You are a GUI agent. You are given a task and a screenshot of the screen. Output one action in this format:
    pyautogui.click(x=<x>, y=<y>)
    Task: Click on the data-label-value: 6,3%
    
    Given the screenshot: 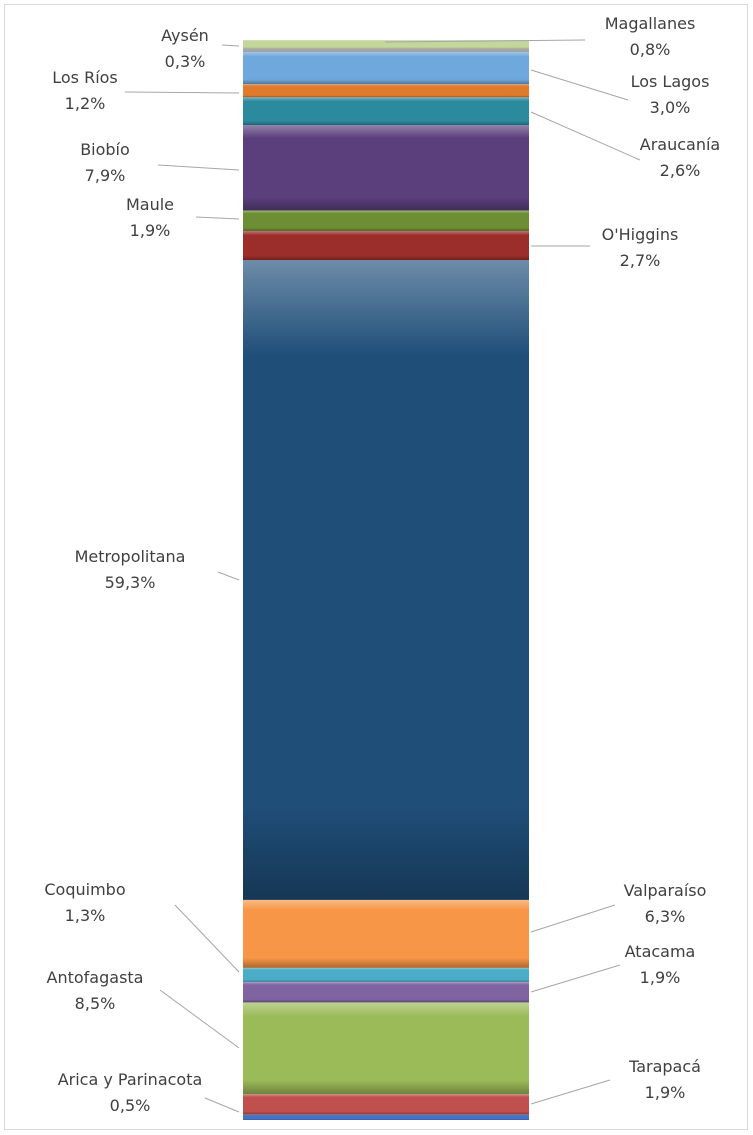 What is the action you would take?
    pyautogui.click(x=665, y=916)
    